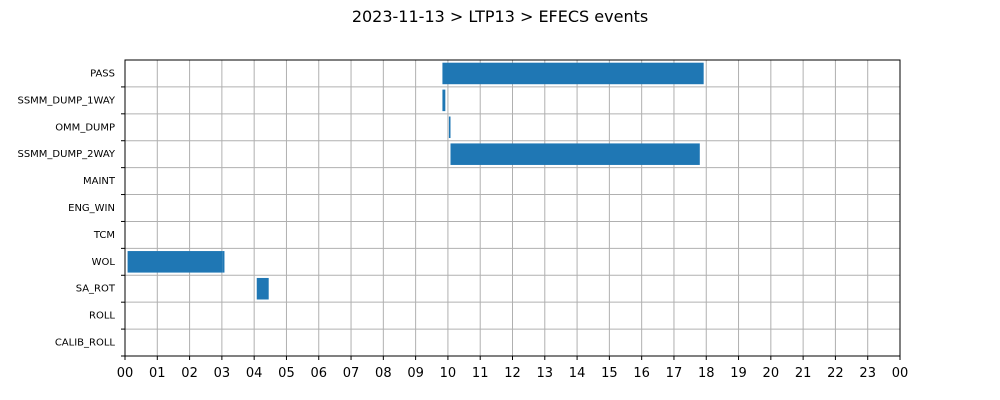  What do you see at coordinates (222, 373) in the screenshot?
I see `x-tick-label: 03` at bounding box center [222, 373].